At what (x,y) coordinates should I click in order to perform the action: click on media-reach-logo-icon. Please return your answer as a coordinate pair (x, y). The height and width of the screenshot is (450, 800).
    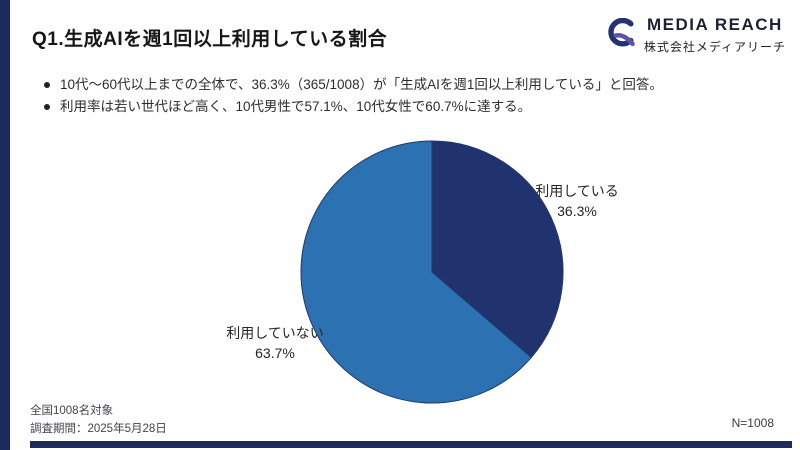
    Looking at the image, I should click on (621, 32).